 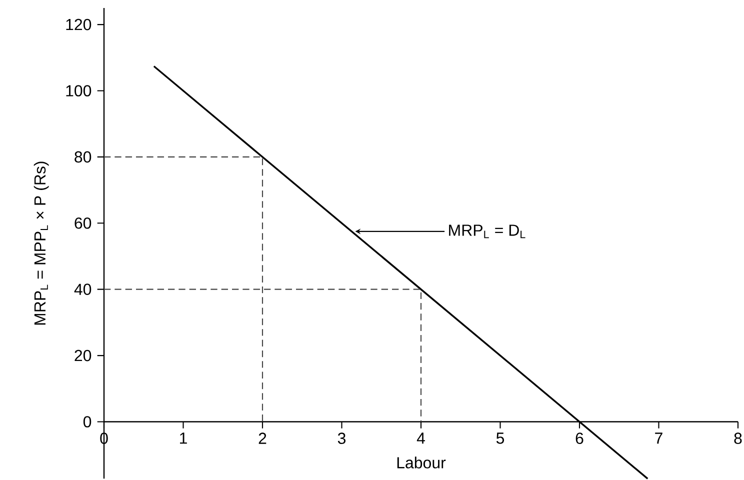 I want to click on x-tick-label: 4, so click(x=420, y=438).